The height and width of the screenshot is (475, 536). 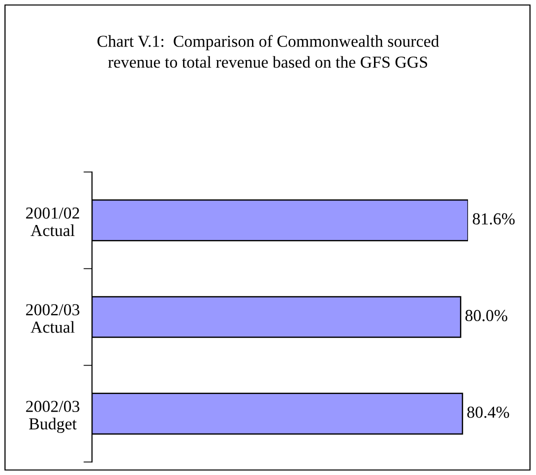 What do you see at coordinates (53, 318) in the screenshot?
I see `y-tick-label: 2002/03 Actual` at bounding box center [53, 318].